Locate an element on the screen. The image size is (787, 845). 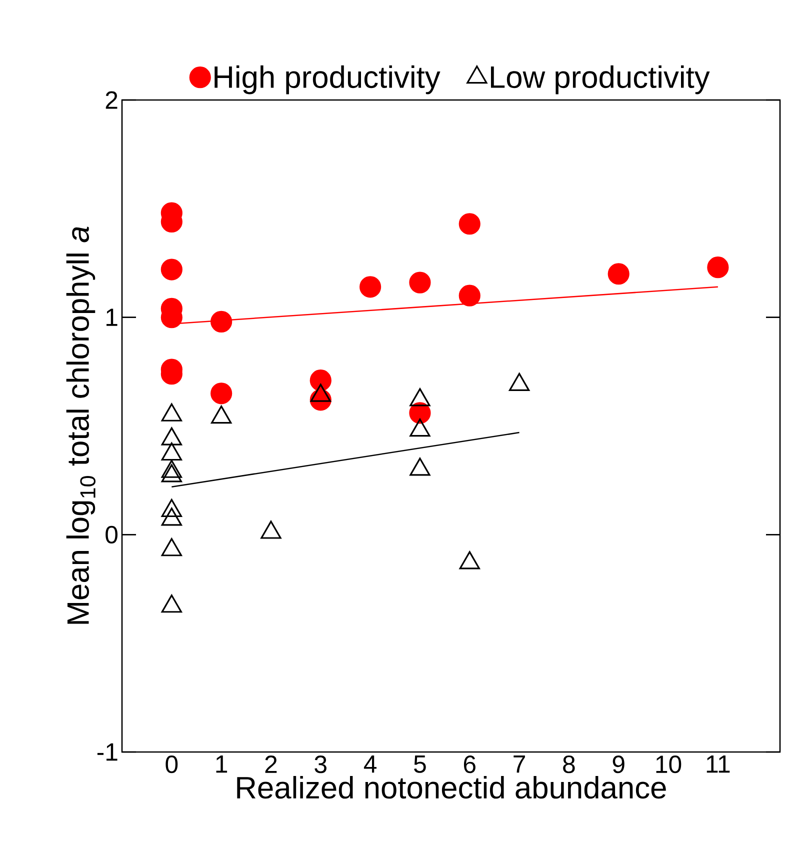
y-tick-label: 2 is located at coordinates (112, 100).